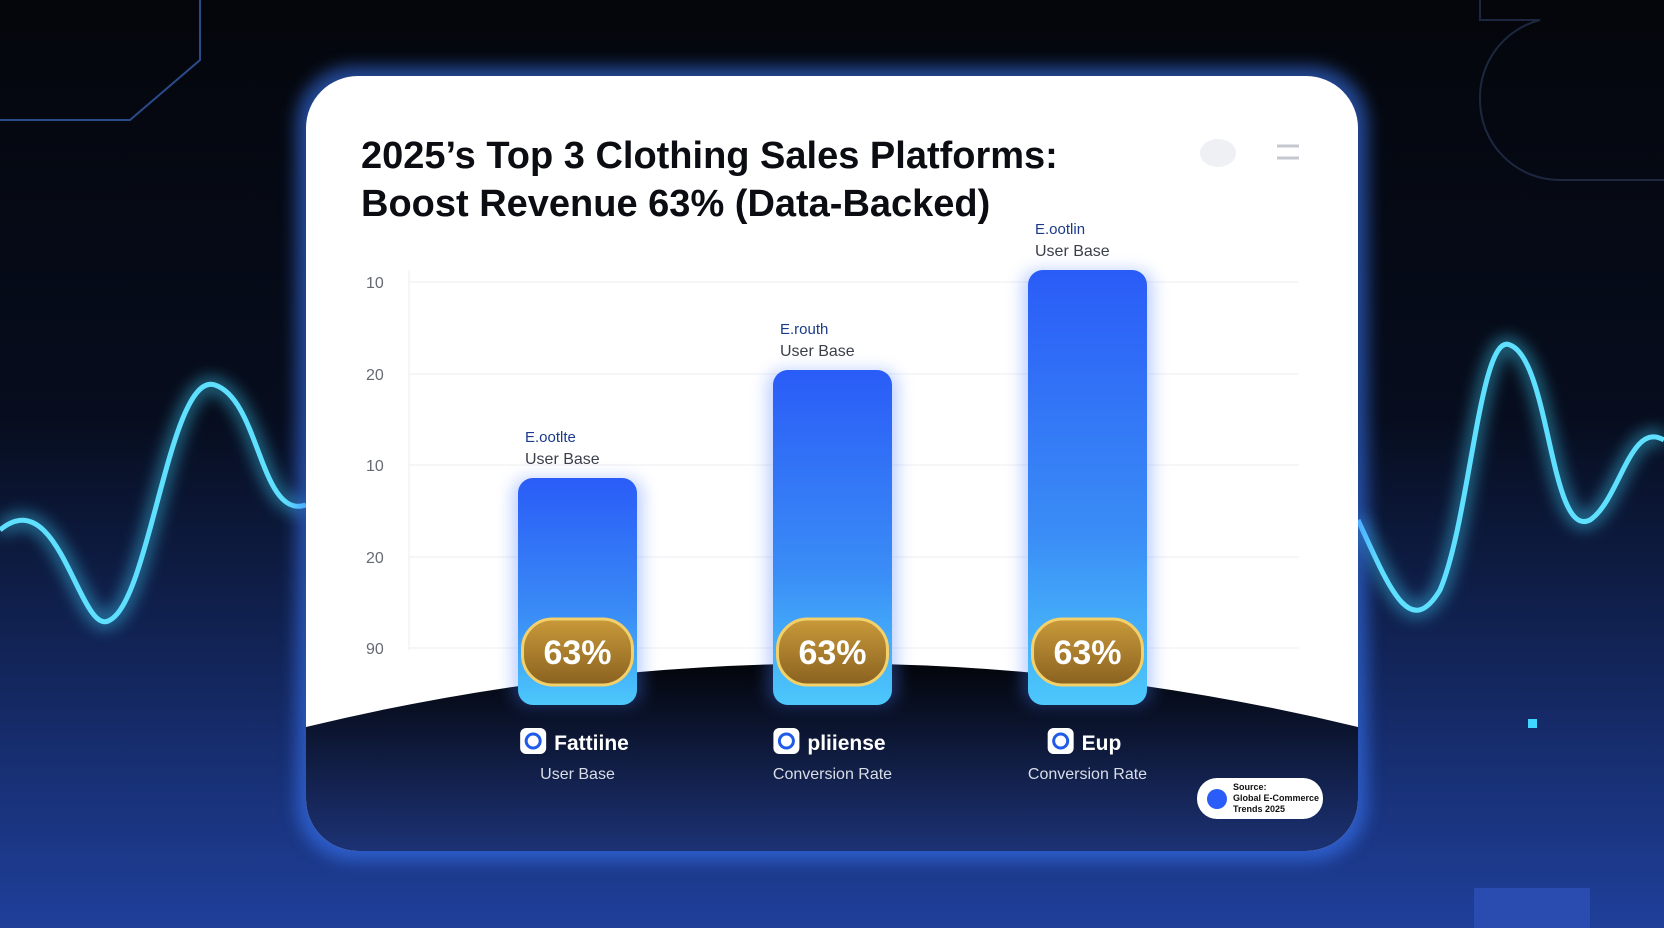 This screenshot has width=1664, height=928. Describe the element at coordinates (550, 437) in the screenshot. I see `bar-top-label: E.ootlte` at that location.